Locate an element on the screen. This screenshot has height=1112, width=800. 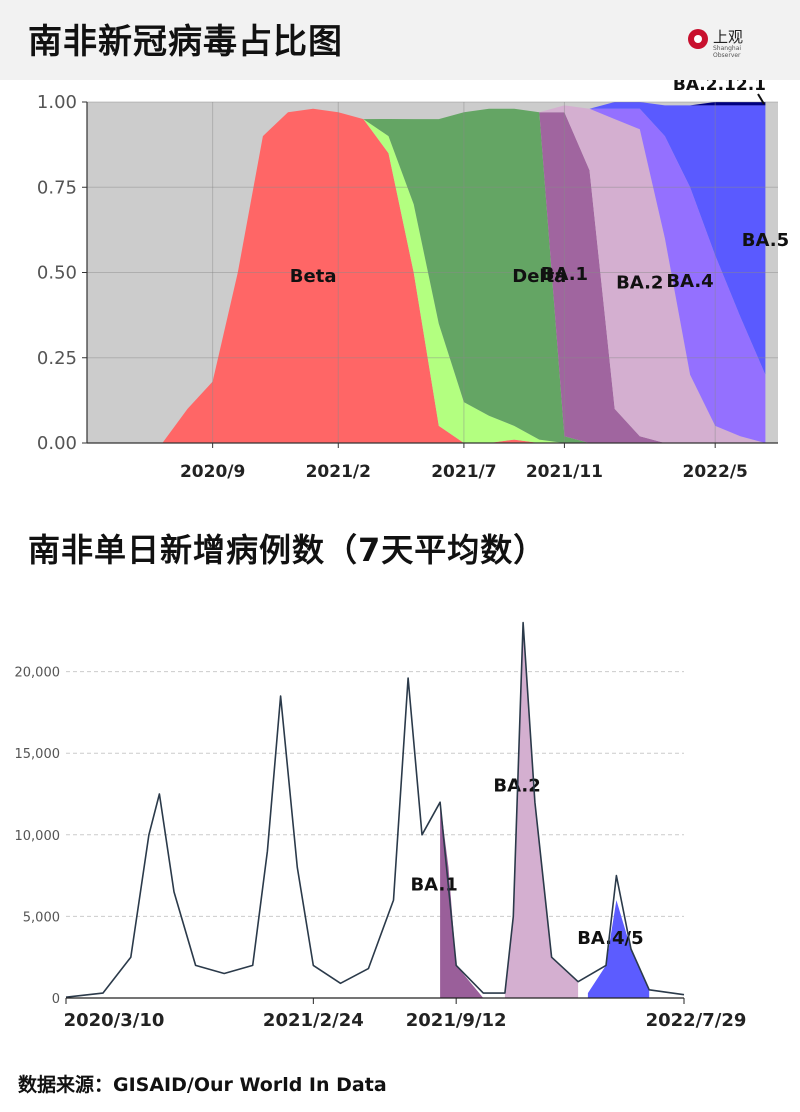
title-bar is located at coordinates (400, 40).